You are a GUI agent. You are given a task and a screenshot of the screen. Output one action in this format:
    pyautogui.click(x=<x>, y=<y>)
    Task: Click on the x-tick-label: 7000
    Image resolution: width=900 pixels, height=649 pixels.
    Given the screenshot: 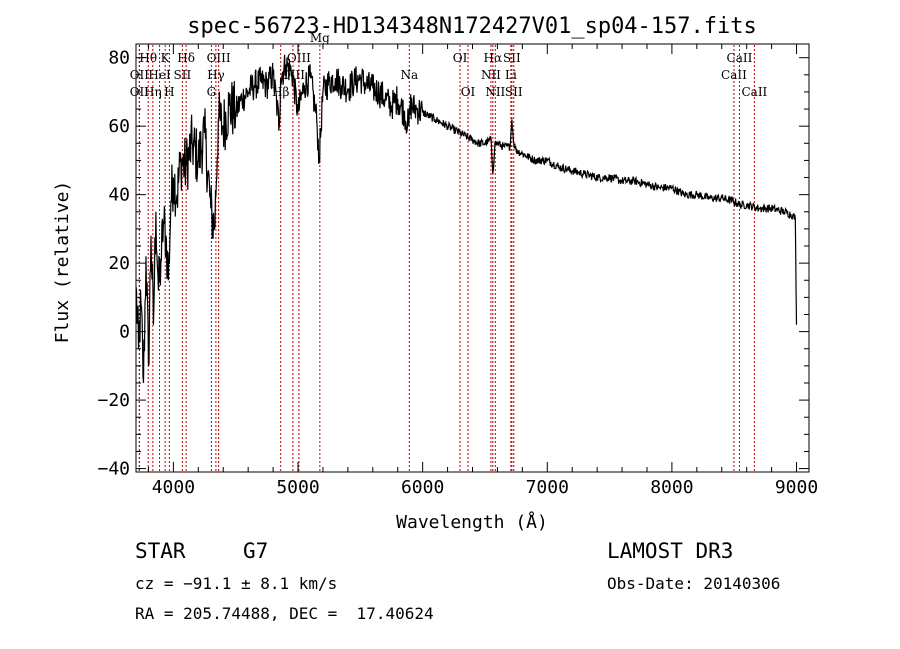 What is the action you would take?
    pyautogui.click(x=547, y=487)
    